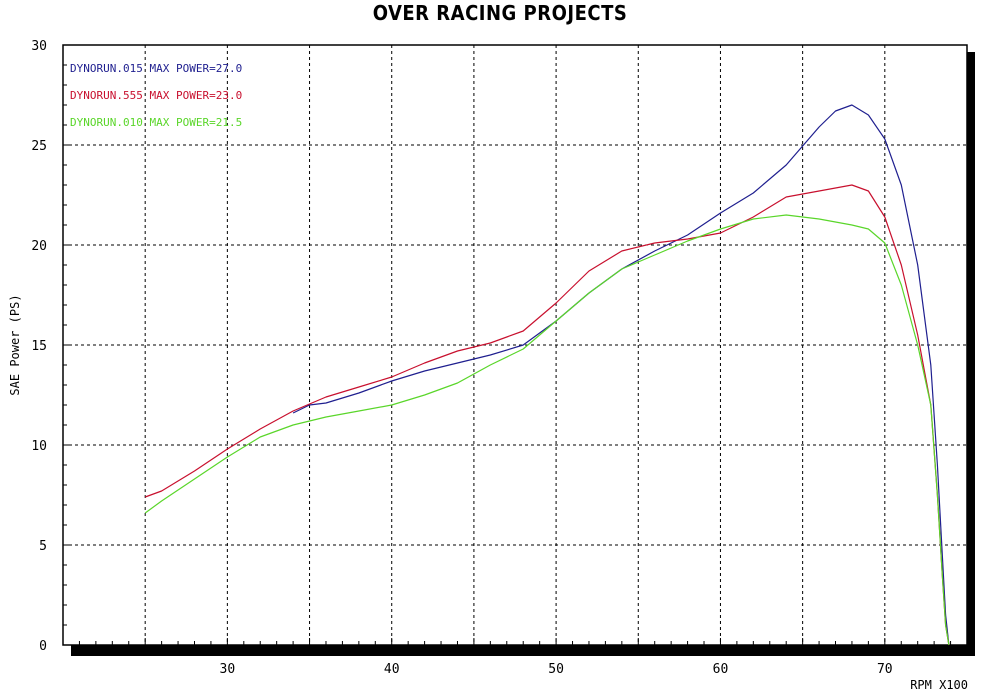 This screenshot has height=700, width=1000. I want to click on x-tick-label: 50, so click(556, 669).